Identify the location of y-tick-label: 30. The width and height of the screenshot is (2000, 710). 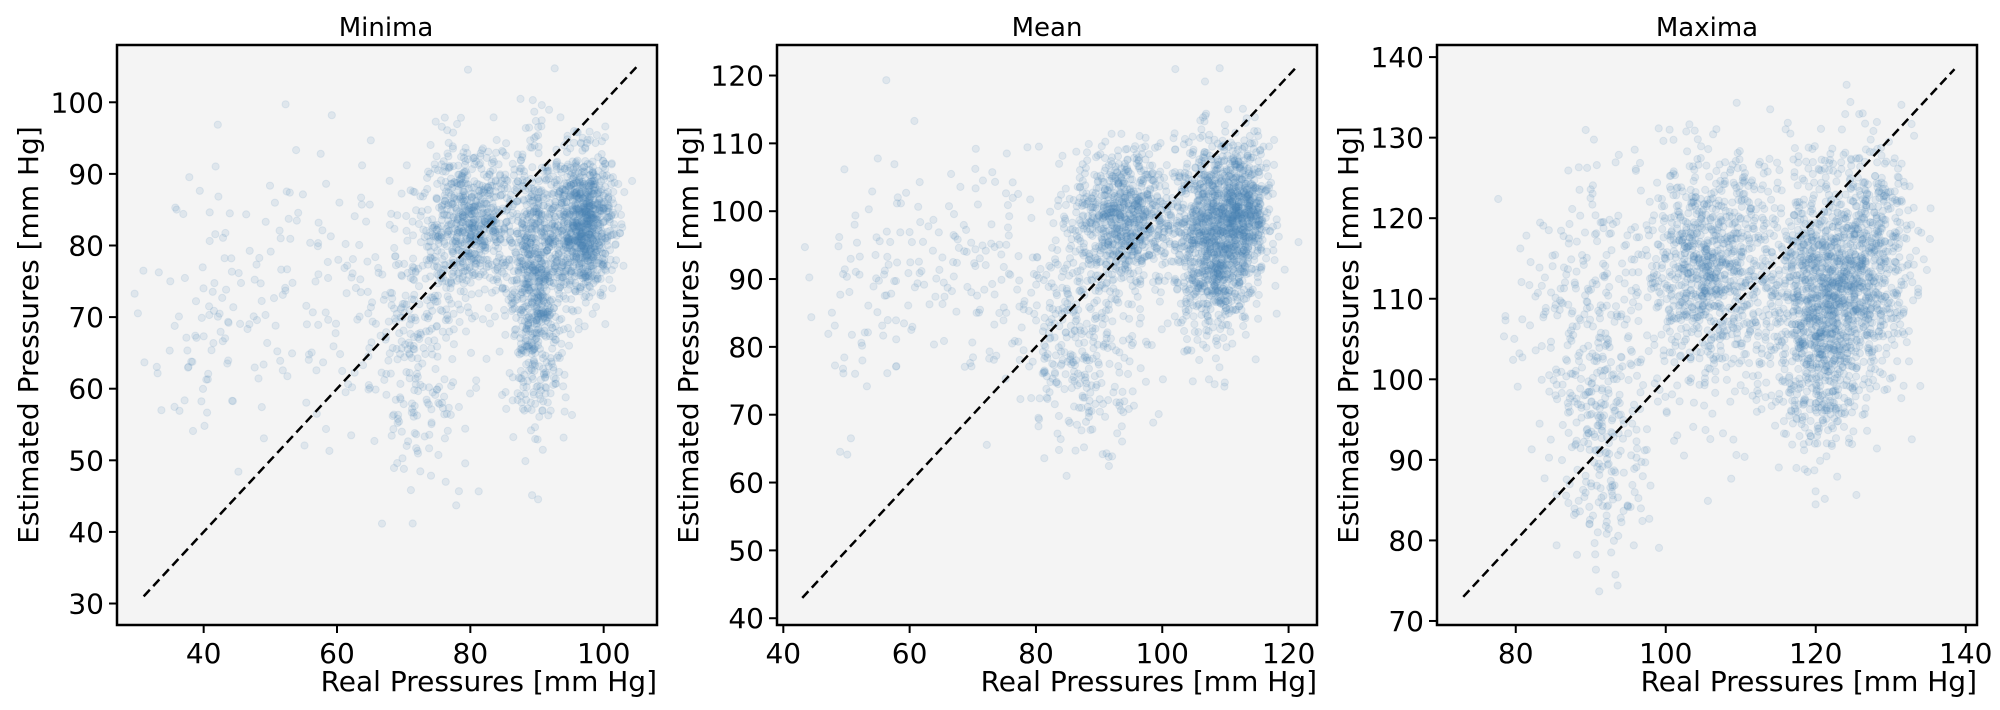
(86, 604).